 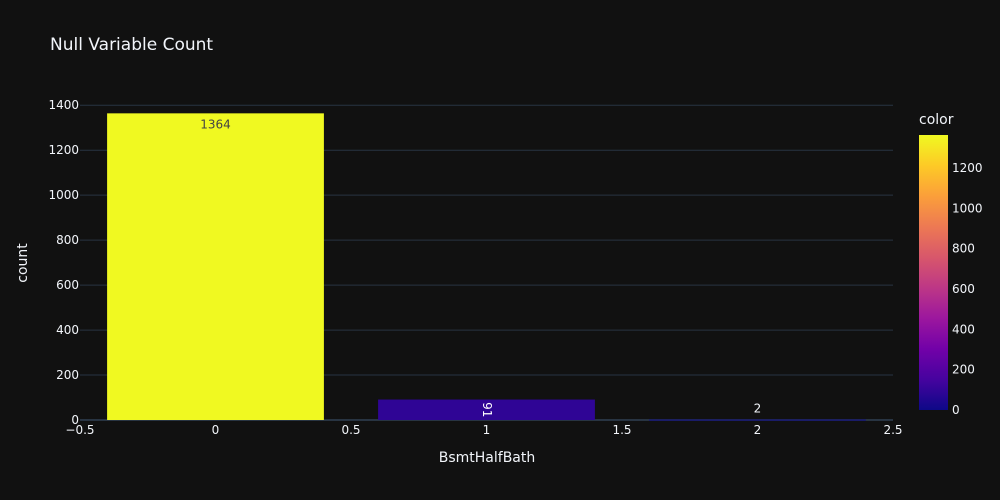 I want to click on colorbar-tick-label: 0, so click(x=956, y=410).